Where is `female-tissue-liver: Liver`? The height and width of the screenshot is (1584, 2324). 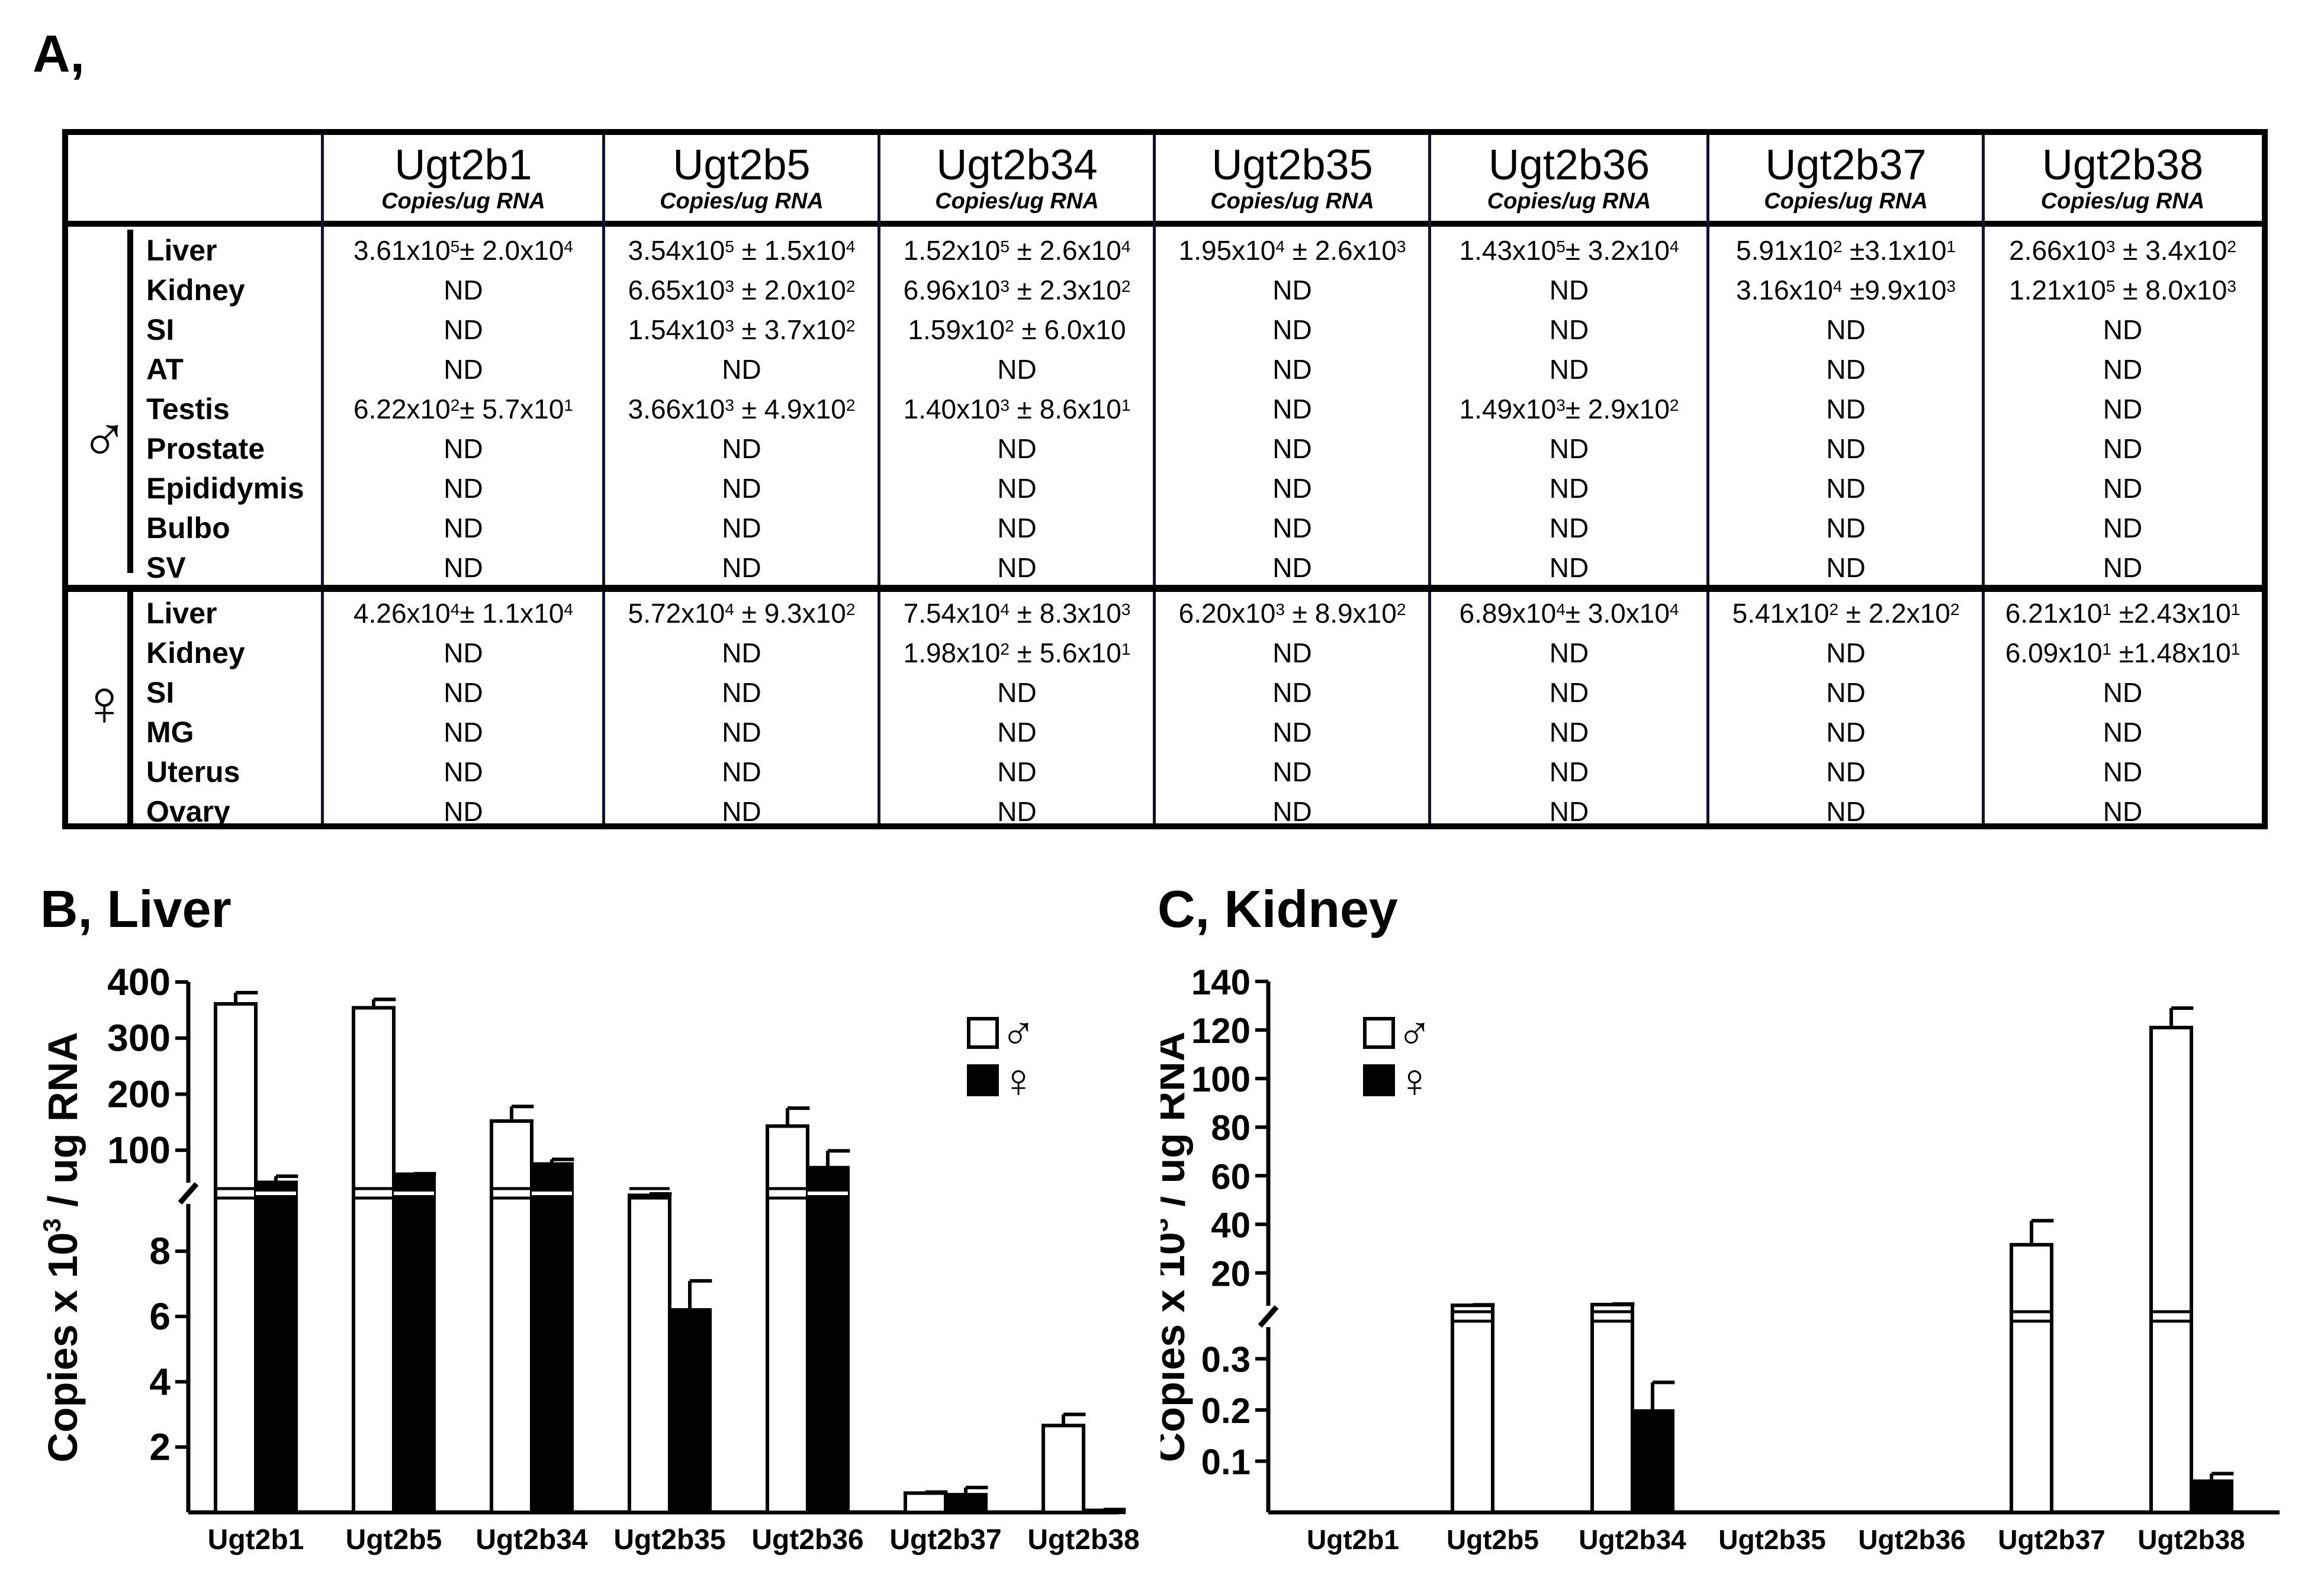 female-tissue-liver: Liver is located at coordinates (181, 613).